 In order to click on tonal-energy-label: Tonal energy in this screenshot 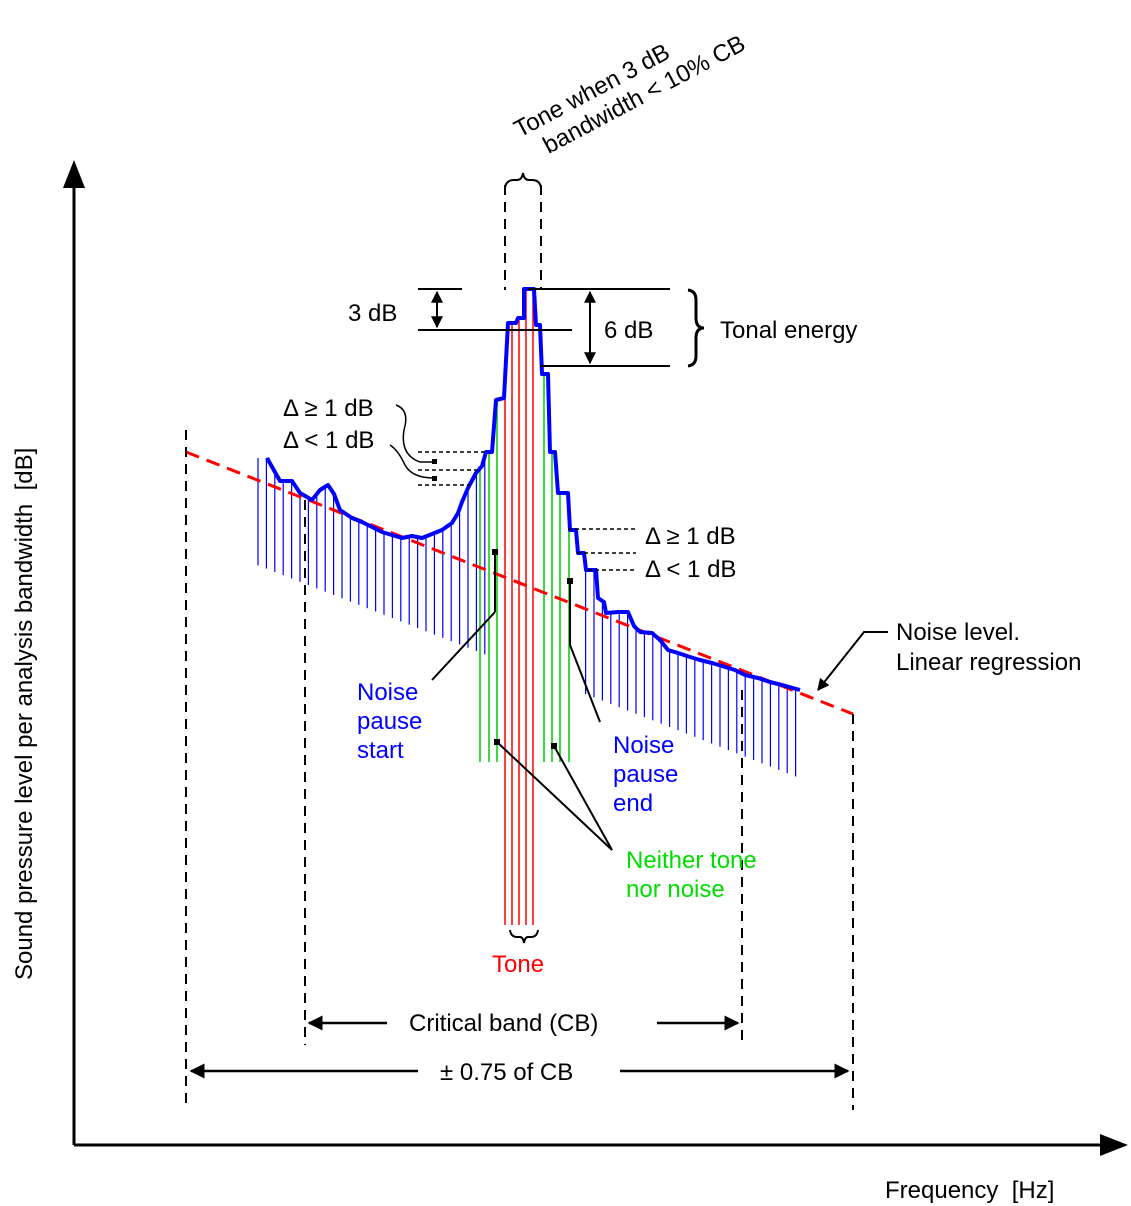, I will do `click(788, 330)`.